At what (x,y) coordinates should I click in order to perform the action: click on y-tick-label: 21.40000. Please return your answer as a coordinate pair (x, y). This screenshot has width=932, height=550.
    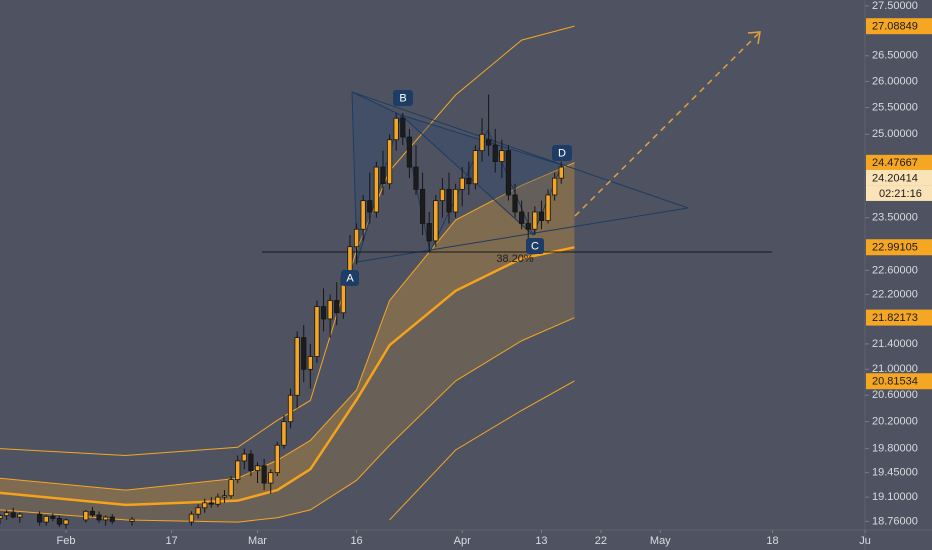
    Looking at the image, I should click on (895, 344).